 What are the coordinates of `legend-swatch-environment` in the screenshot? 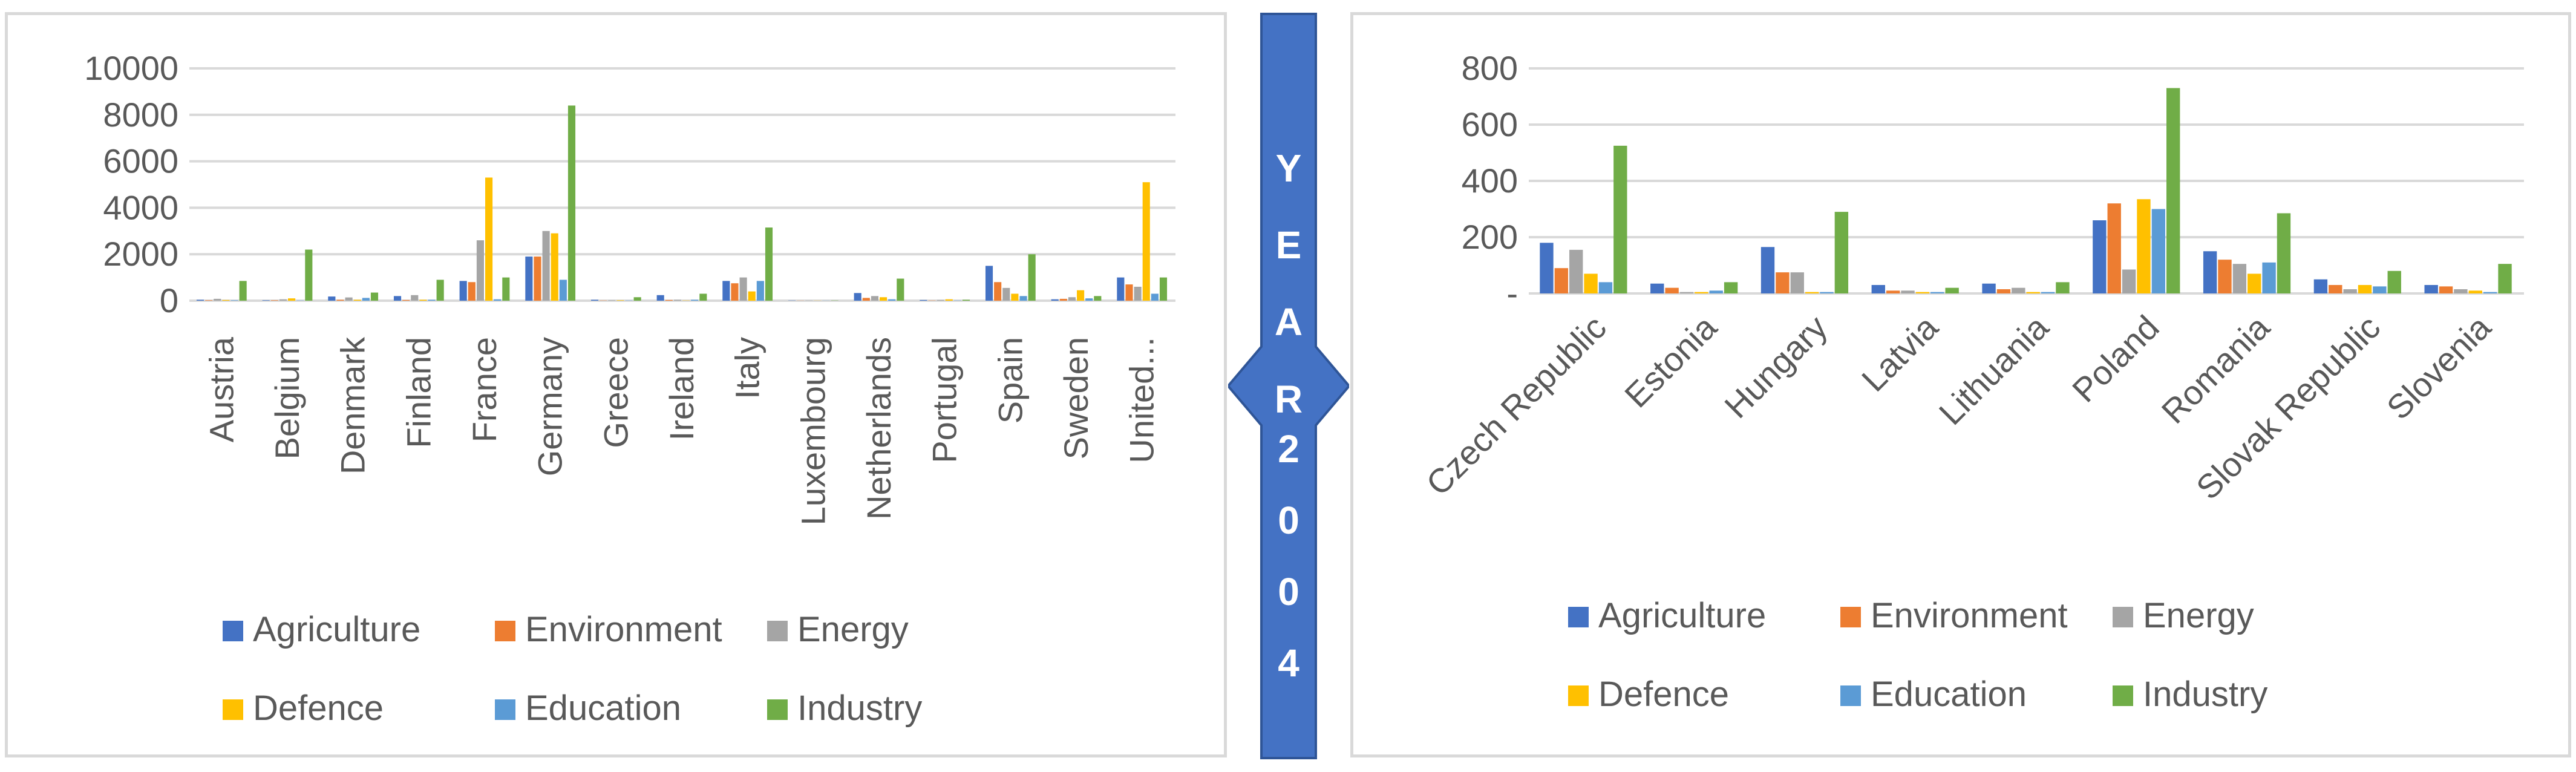 It's located at (1850, 617).